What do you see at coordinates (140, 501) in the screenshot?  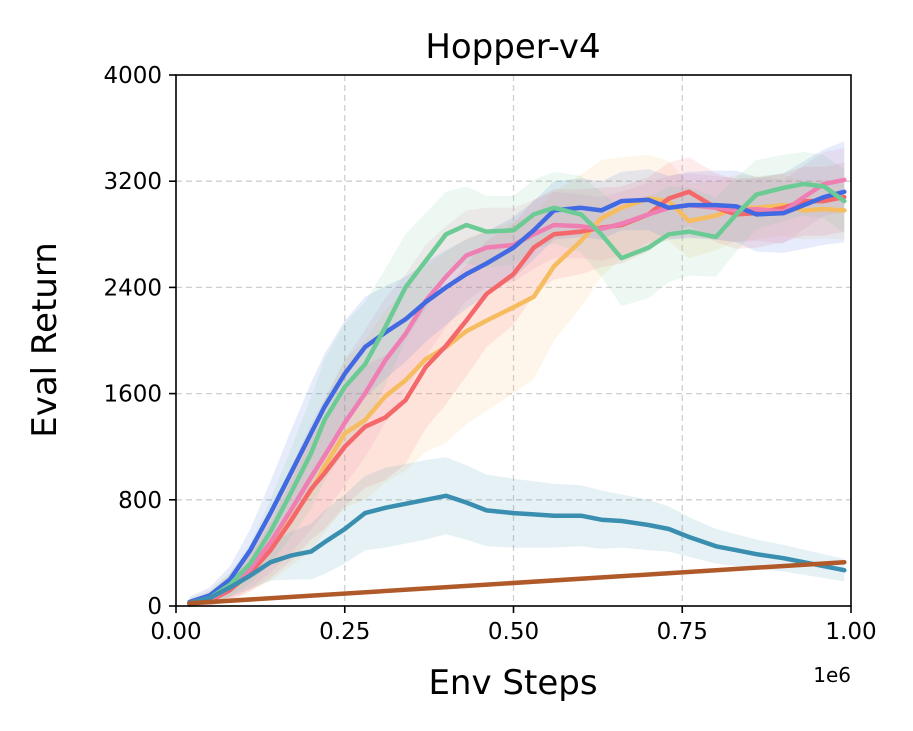 I see `y-tick-label: 800` at bounding box center [140, 501].